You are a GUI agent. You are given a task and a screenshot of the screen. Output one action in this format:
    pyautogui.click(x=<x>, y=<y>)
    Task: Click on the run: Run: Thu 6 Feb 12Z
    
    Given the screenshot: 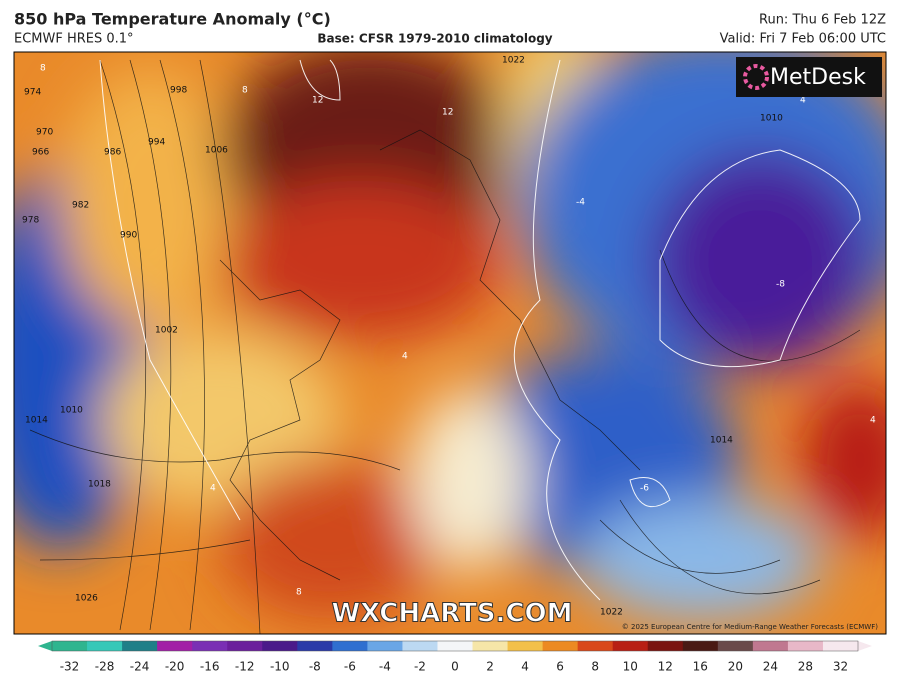 What is the action you would take?
    pyautogui.click(x=822, y=20)
    